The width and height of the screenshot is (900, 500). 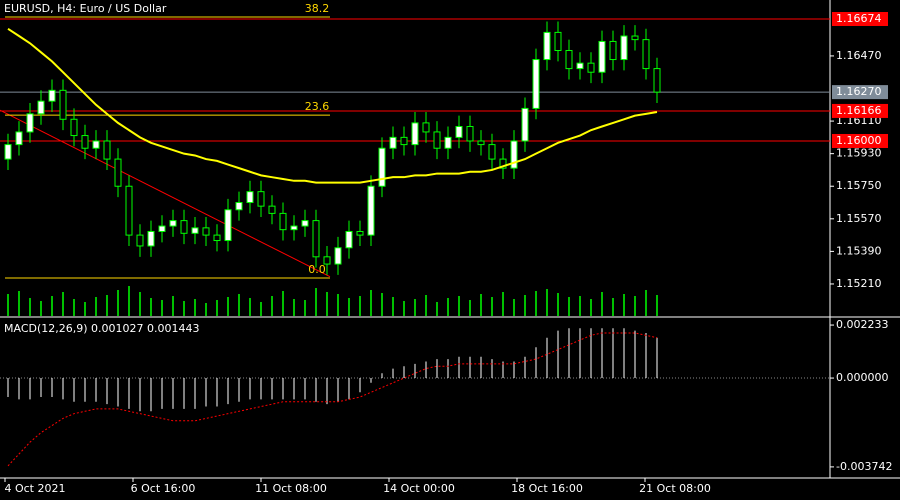 I want to click on price-tag-label: 1.16166, so click(x=859, y=110).